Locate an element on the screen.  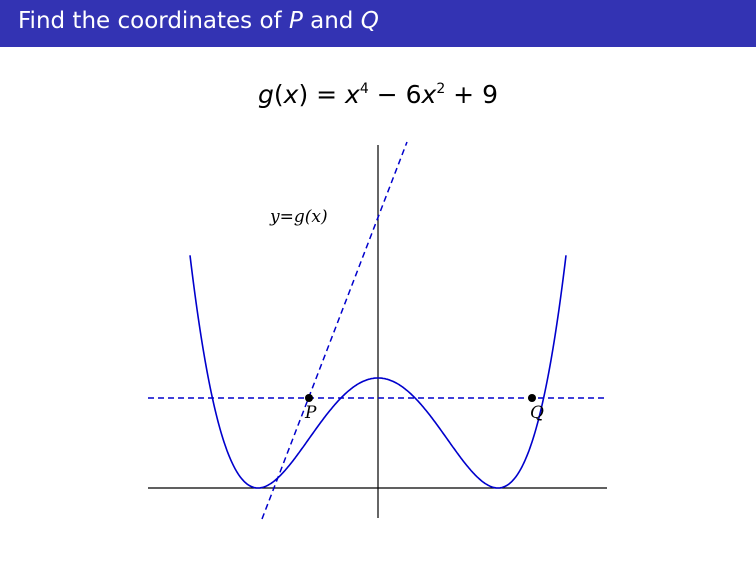
point-p-label: P is located at coordinates (310, 413).